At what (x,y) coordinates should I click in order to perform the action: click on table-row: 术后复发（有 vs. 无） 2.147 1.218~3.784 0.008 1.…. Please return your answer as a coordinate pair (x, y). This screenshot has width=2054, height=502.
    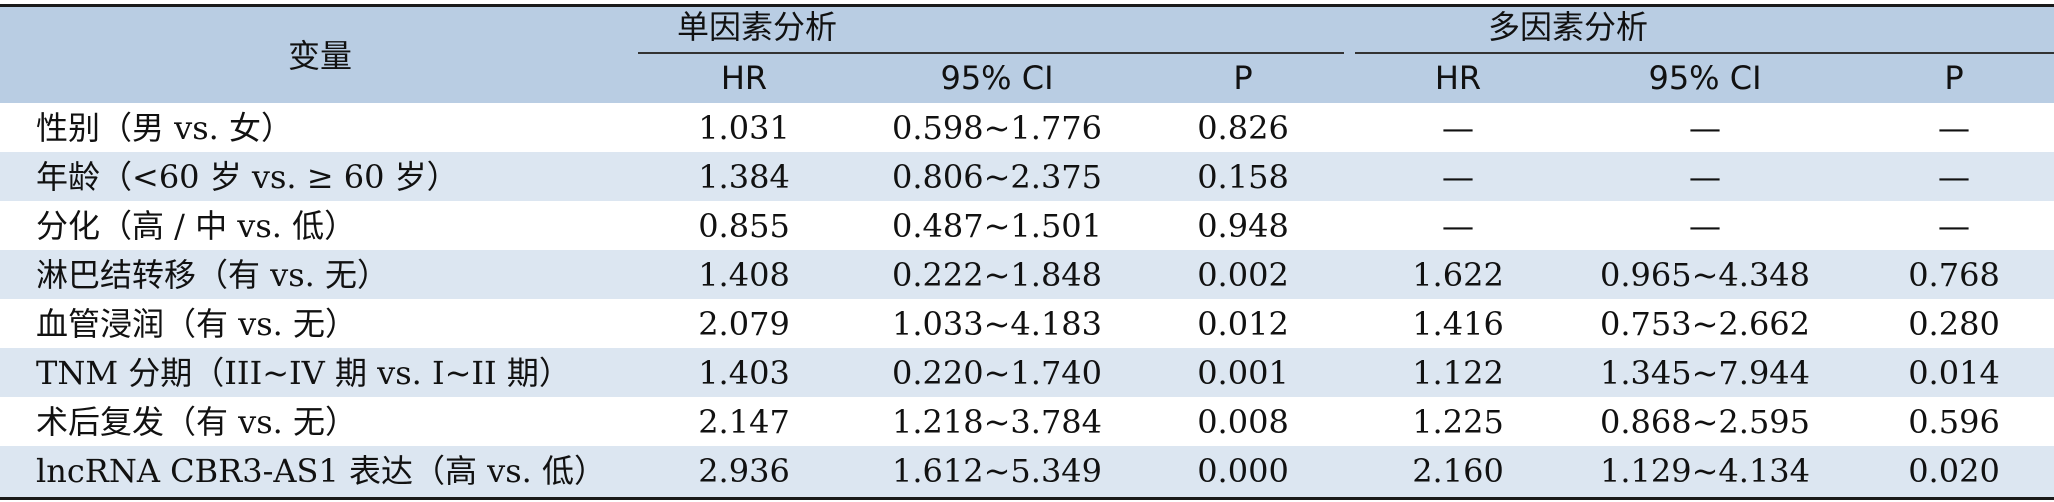
    Looking at the image, I should click on (1027, 421).